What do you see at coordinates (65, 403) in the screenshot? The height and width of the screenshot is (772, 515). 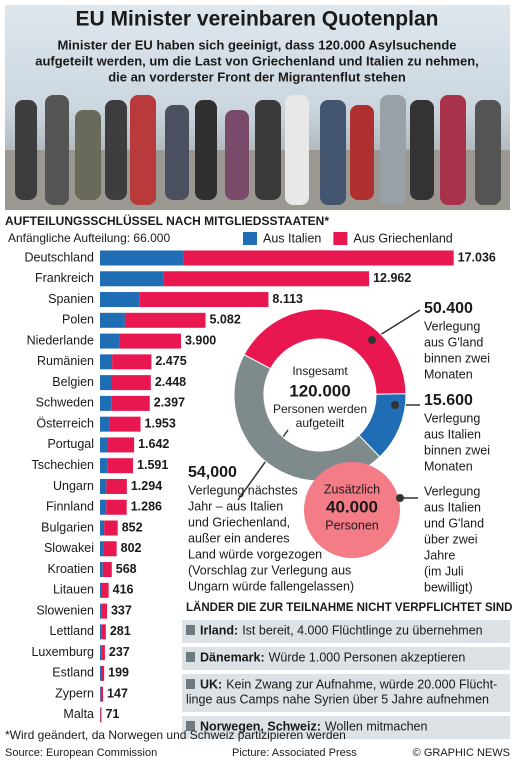 I see `category-label: Schweden` at bounding box center [65, 403].